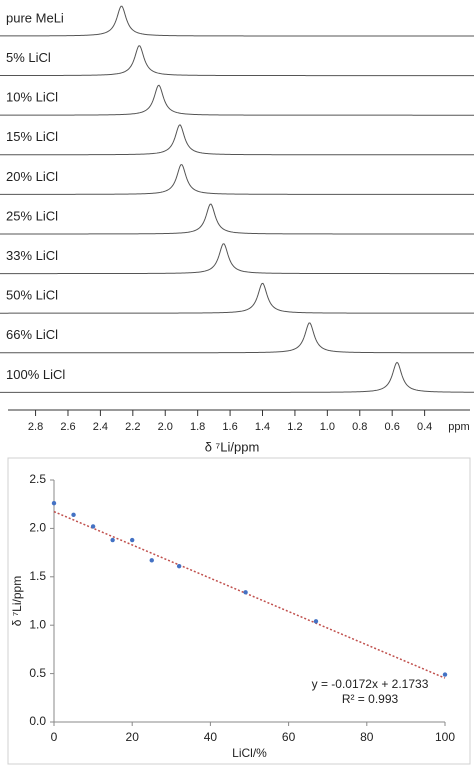 Image resolution: width=474 pixels, height=766 pixels. I want to click on trendline-equation: y = -0.0172x + 2.1733, so click(370, 684).